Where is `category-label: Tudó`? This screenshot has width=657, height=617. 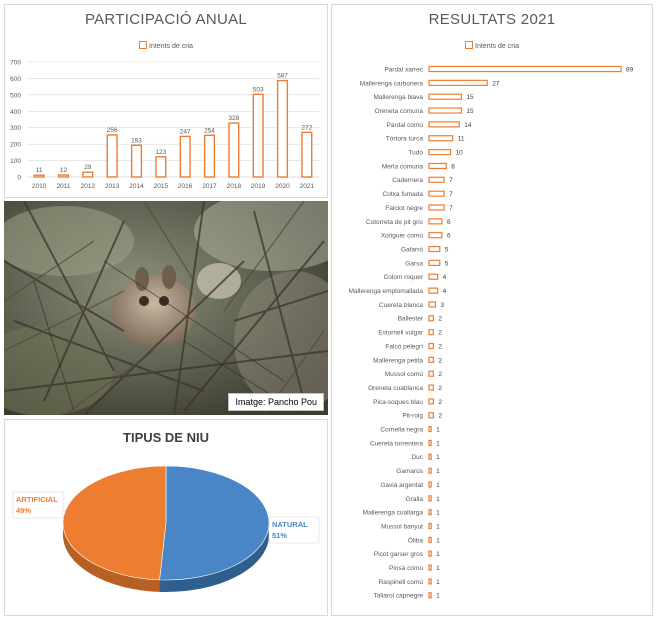 category-label: Tudó is located at coordinates (415, 153).